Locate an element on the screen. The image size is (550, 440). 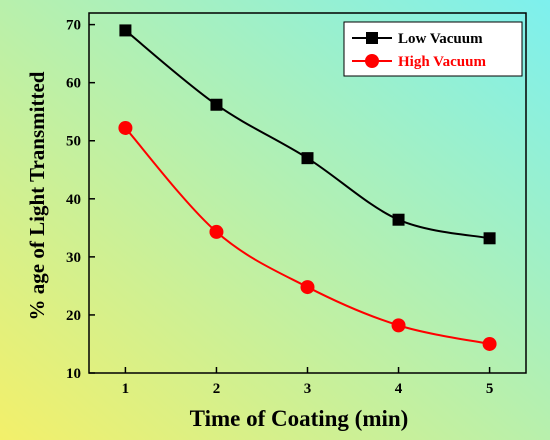
legend-label-low-vacuum: Low Vacuum is located at coordinates (440, 39).